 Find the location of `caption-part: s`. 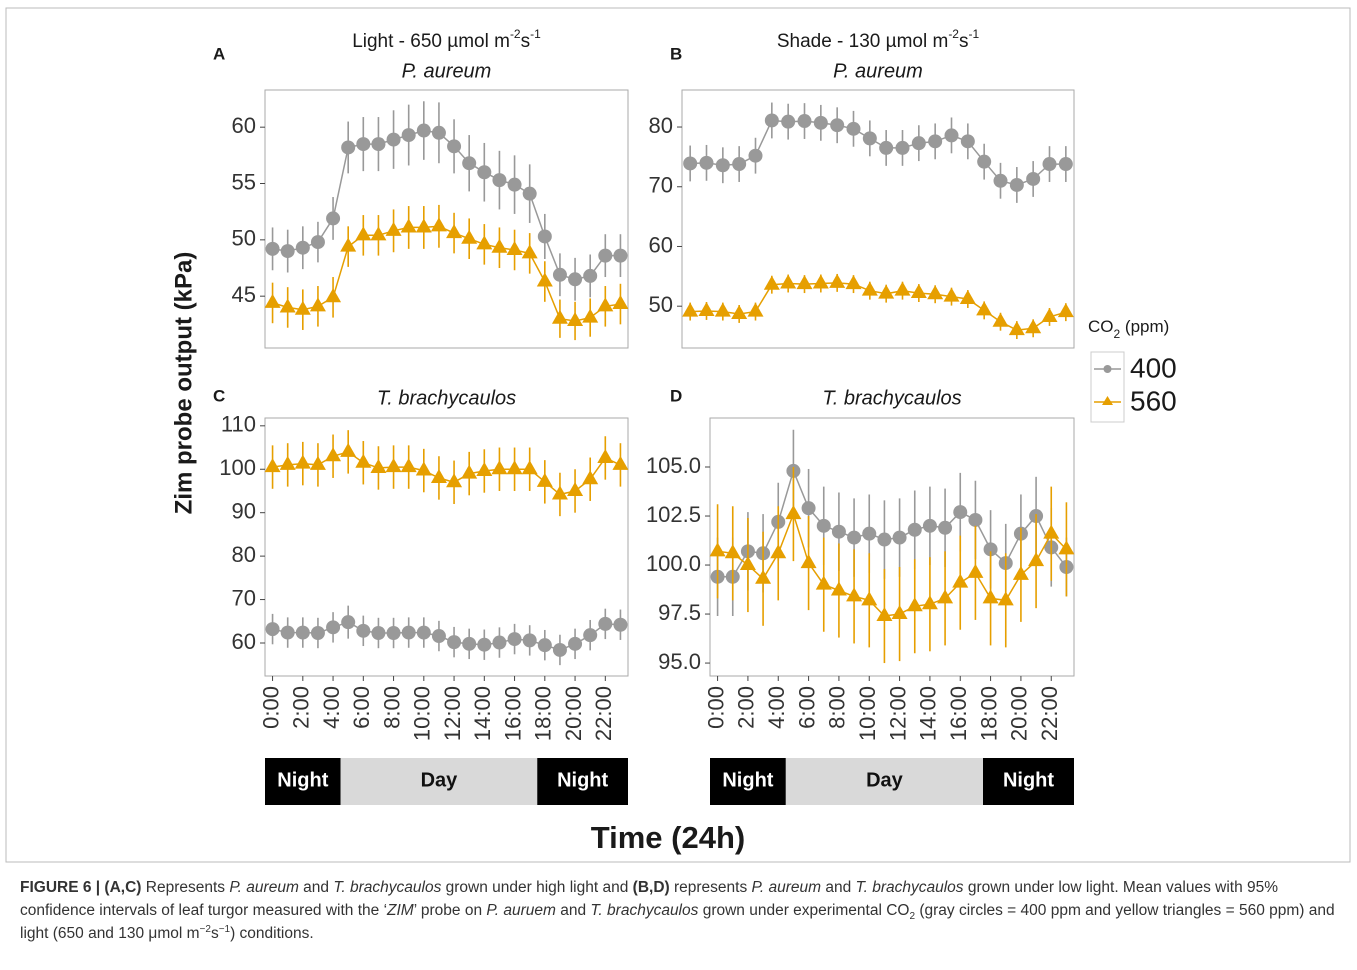

caption-part: s is located at coordinates (214, 933).